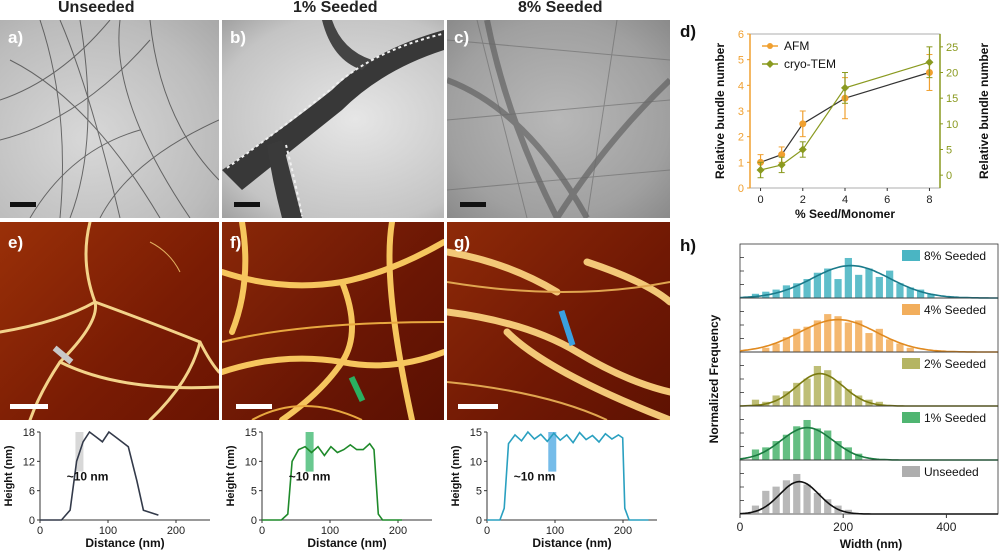 The image size is (1000, 554). What do you see at coordinates (949, 151) in the screenshot?
I see `right-tick-label: 5` at bounding box center [949, 151].